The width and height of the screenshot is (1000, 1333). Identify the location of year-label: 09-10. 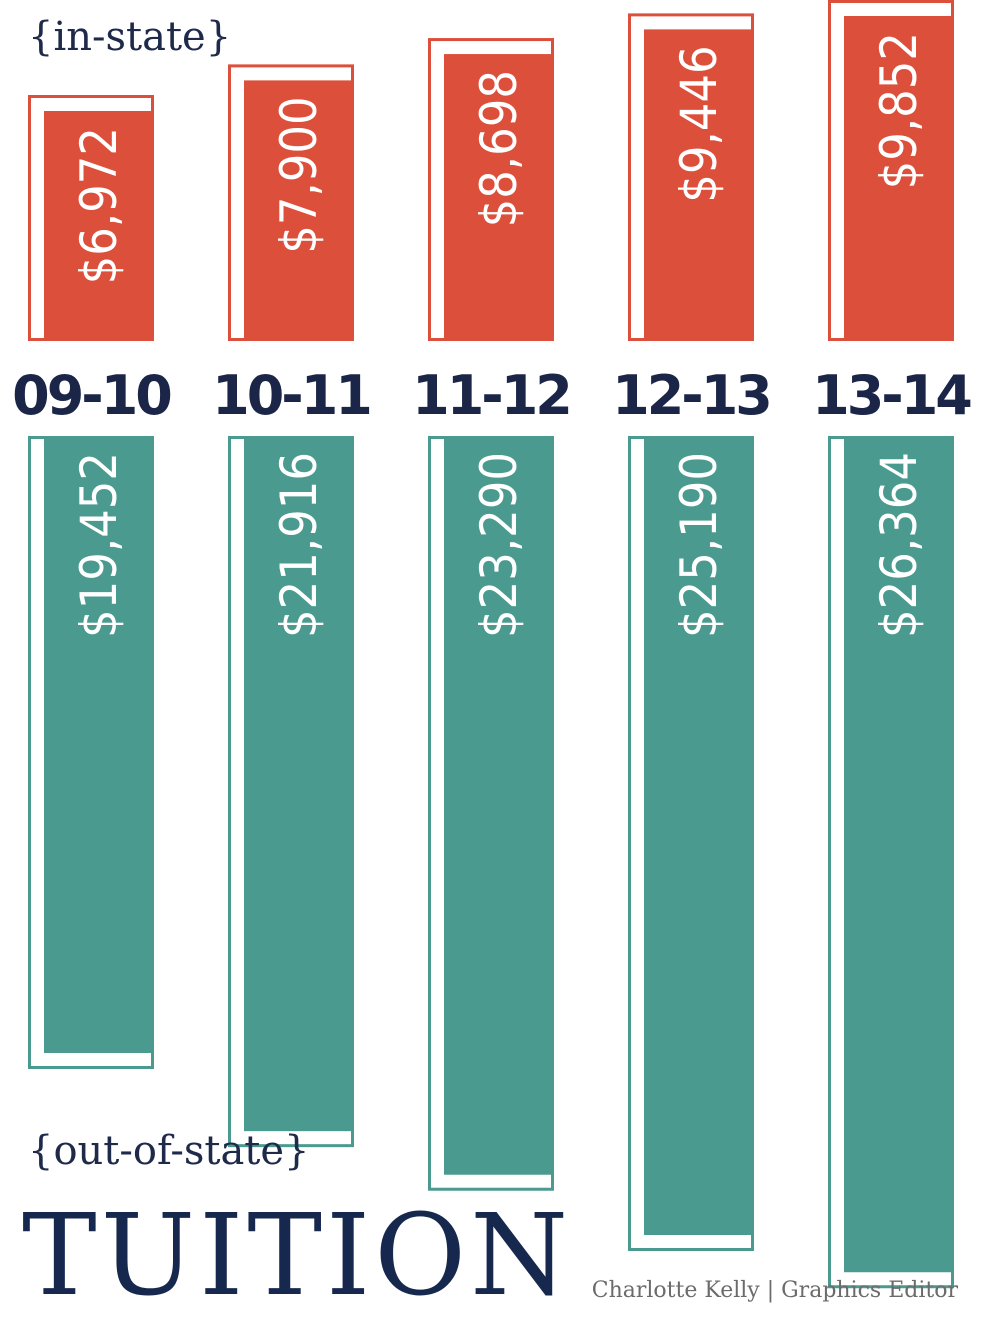
(91, 395).